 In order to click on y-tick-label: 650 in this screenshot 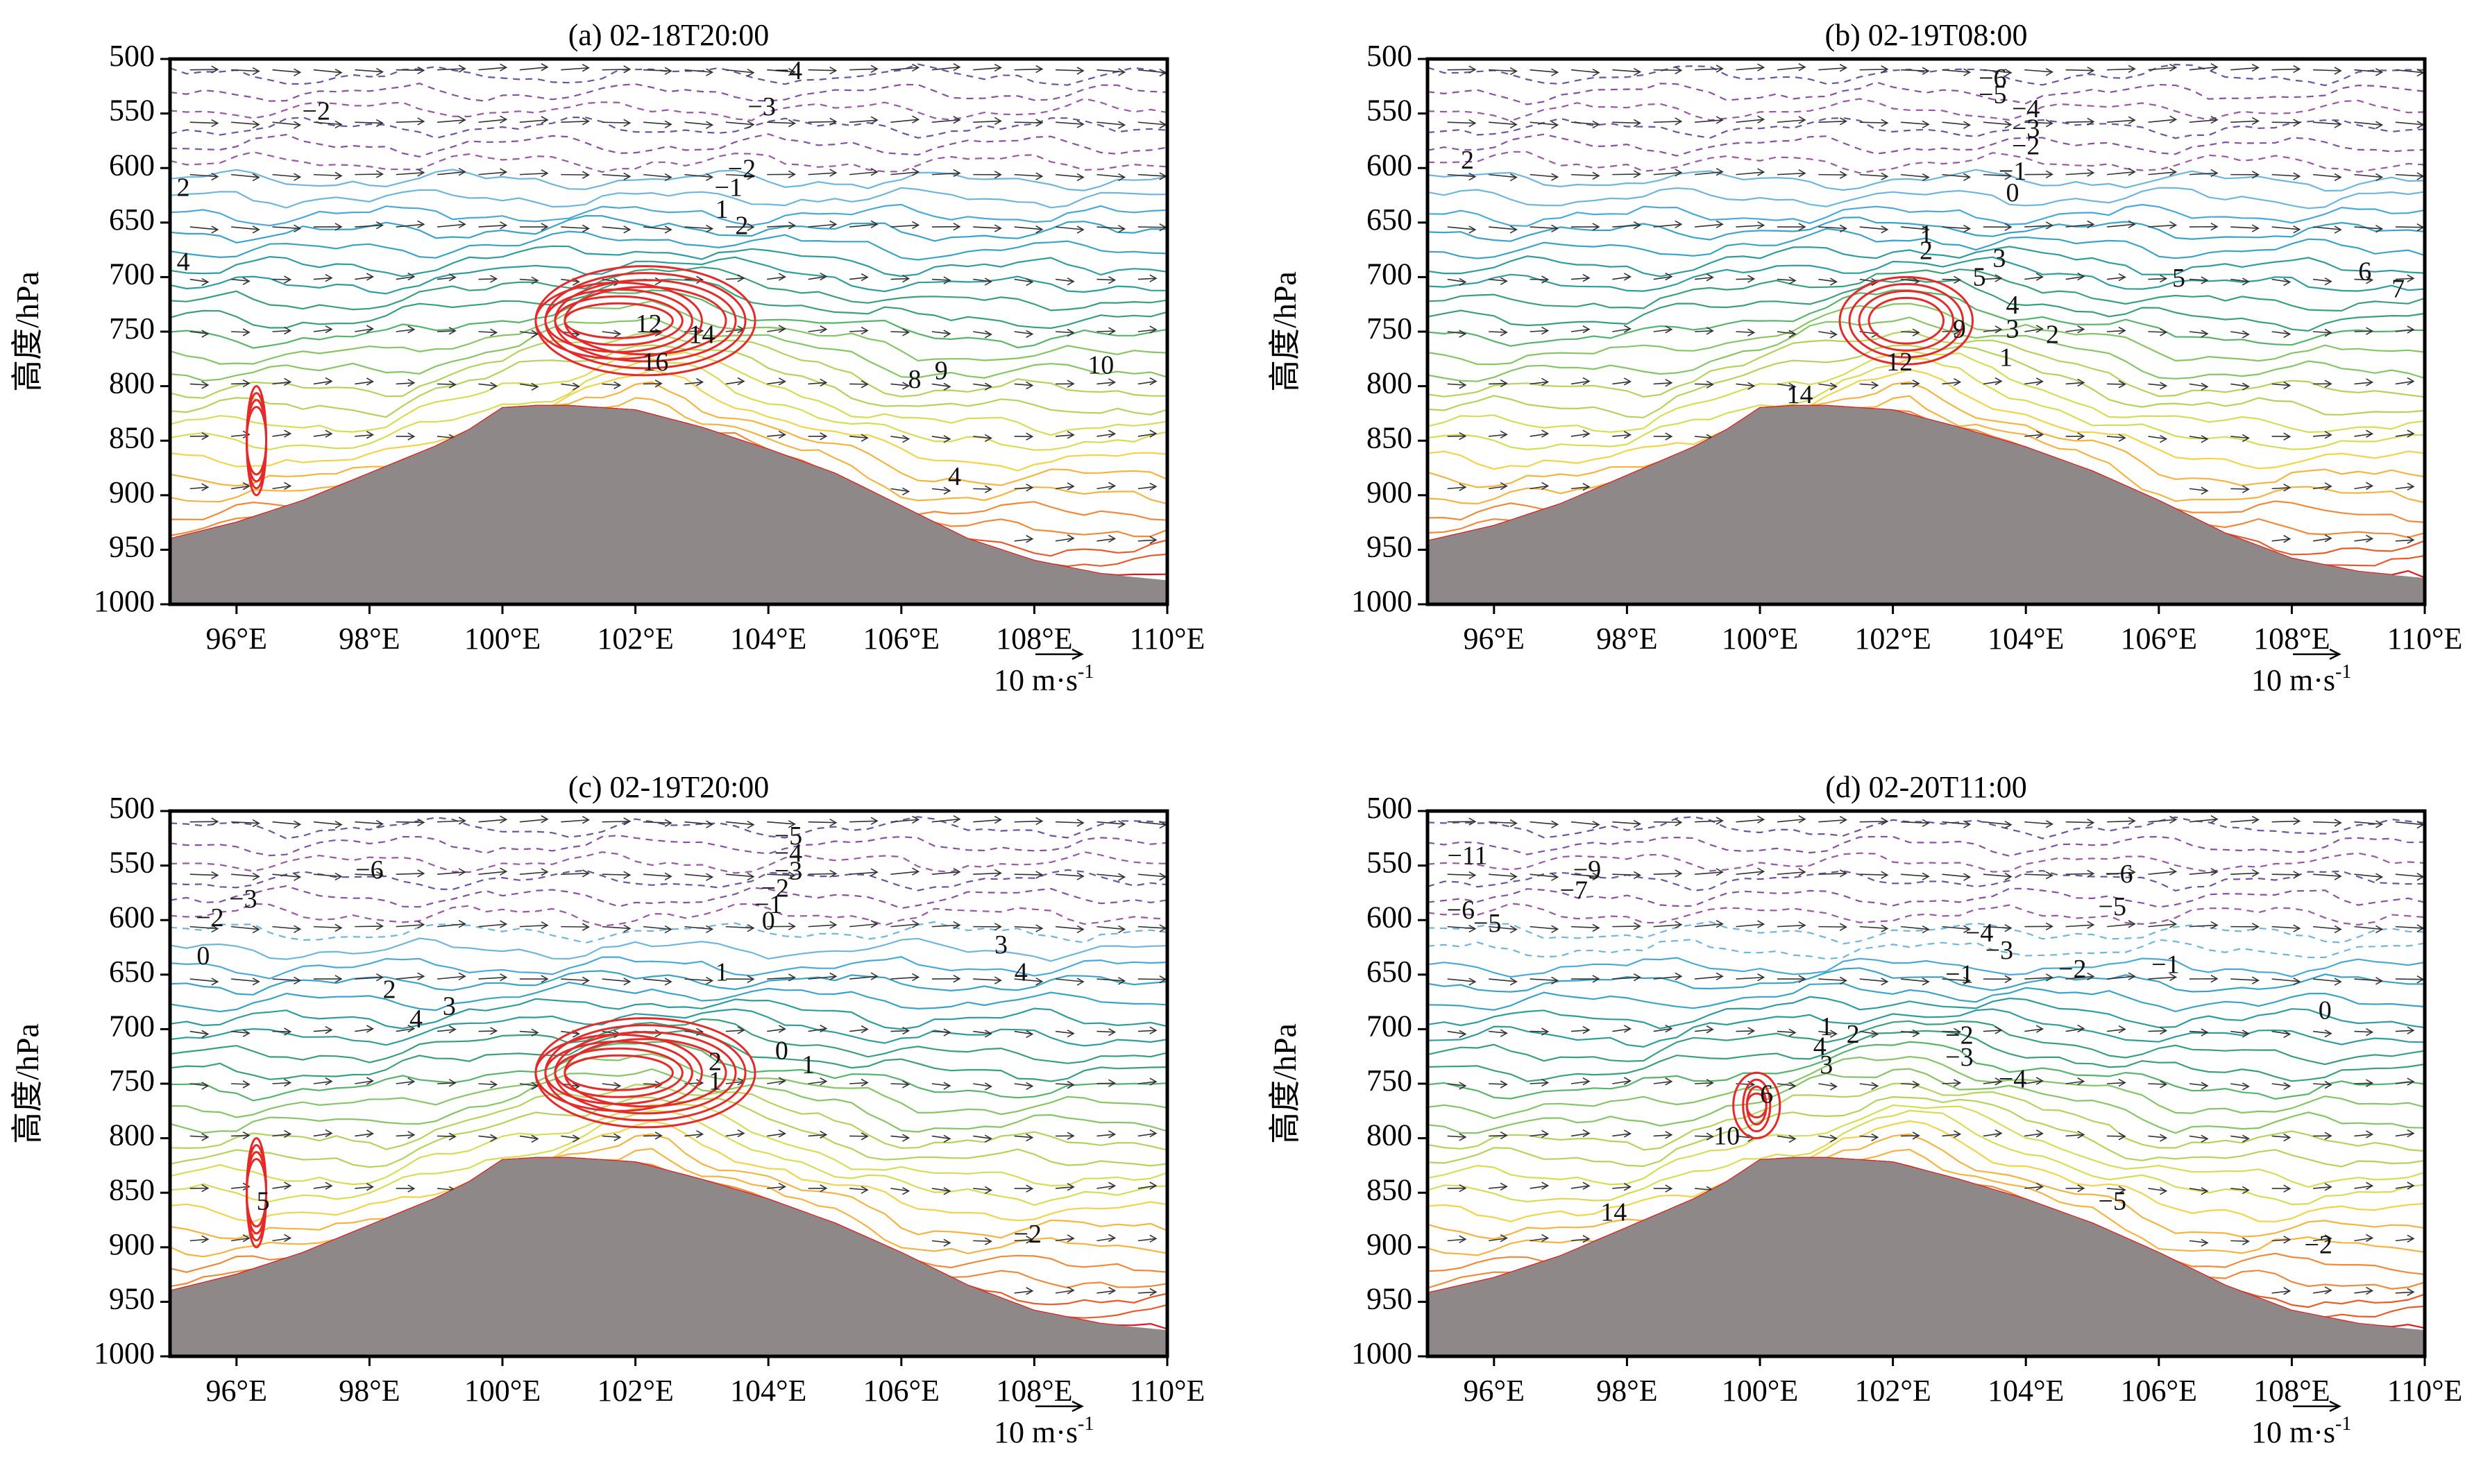, I will do `click(1389, 220)`.